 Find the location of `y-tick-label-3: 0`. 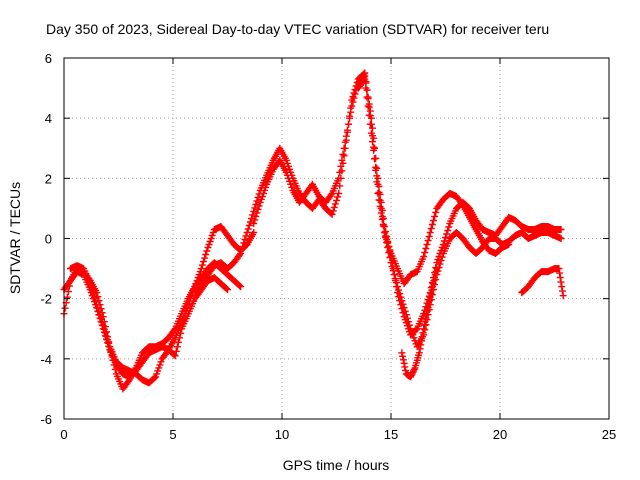

y-tick-label-3: 0 is located at coordinates (48, 239).